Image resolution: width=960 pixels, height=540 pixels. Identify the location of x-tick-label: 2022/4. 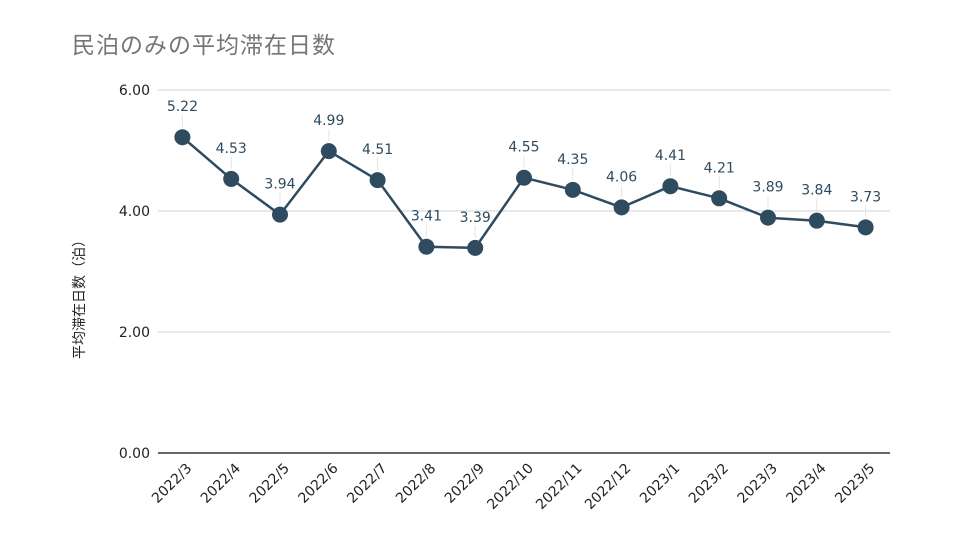
(221, 483).